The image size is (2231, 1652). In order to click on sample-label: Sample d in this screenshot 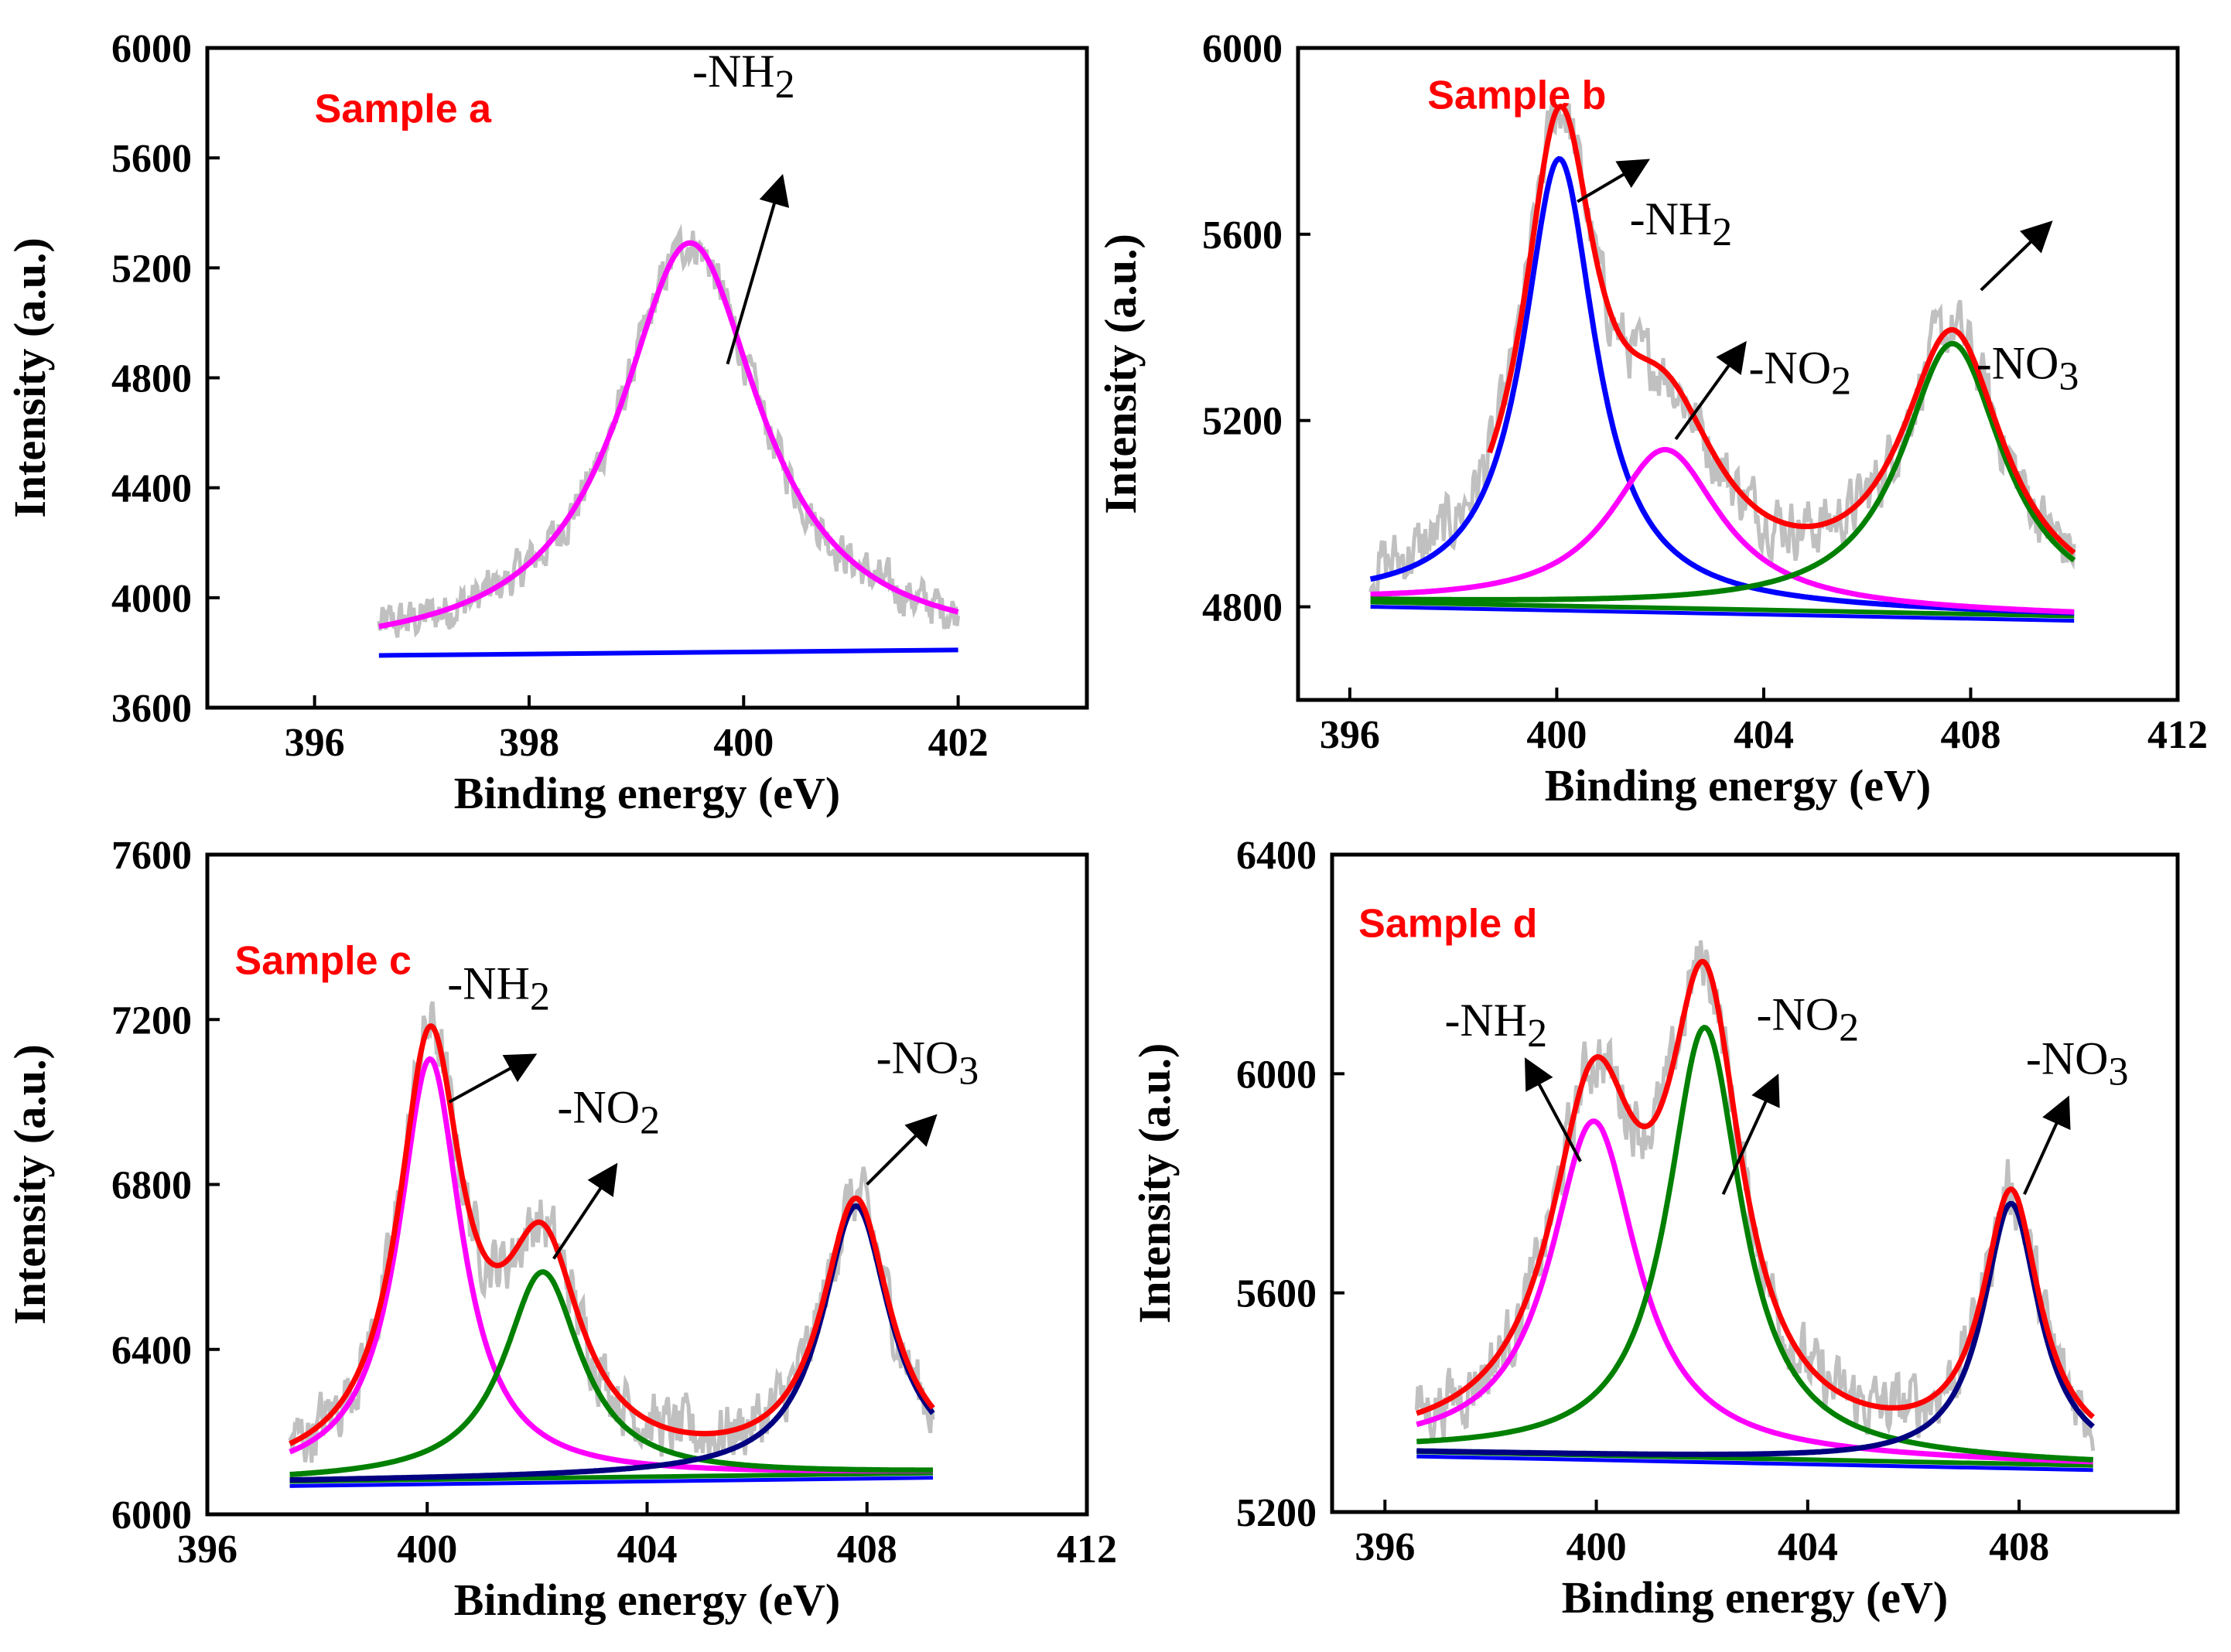, I will do `click(1447, 923)`.